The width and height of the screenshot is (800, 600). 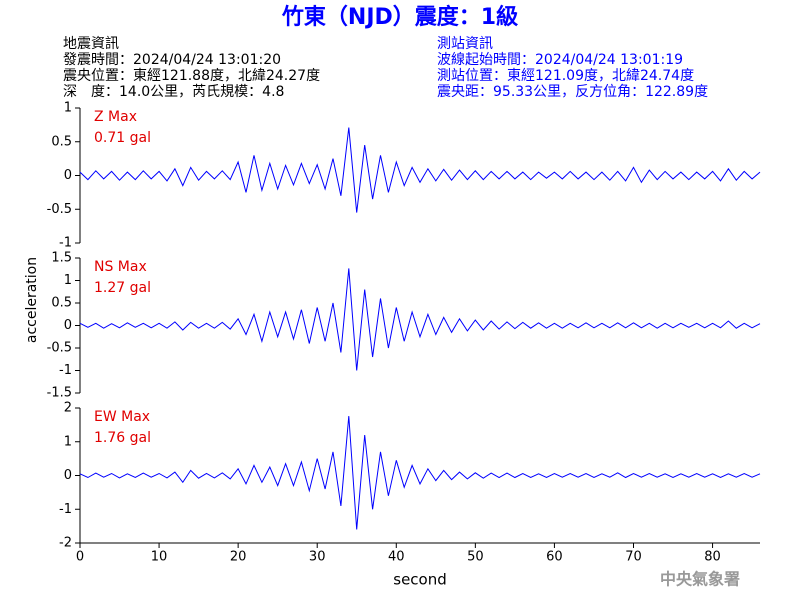 What do you see at coordinates (32, 300) in the screenshot?
I see `y-axis-label: acceleration` at bounding box center [32, 300].